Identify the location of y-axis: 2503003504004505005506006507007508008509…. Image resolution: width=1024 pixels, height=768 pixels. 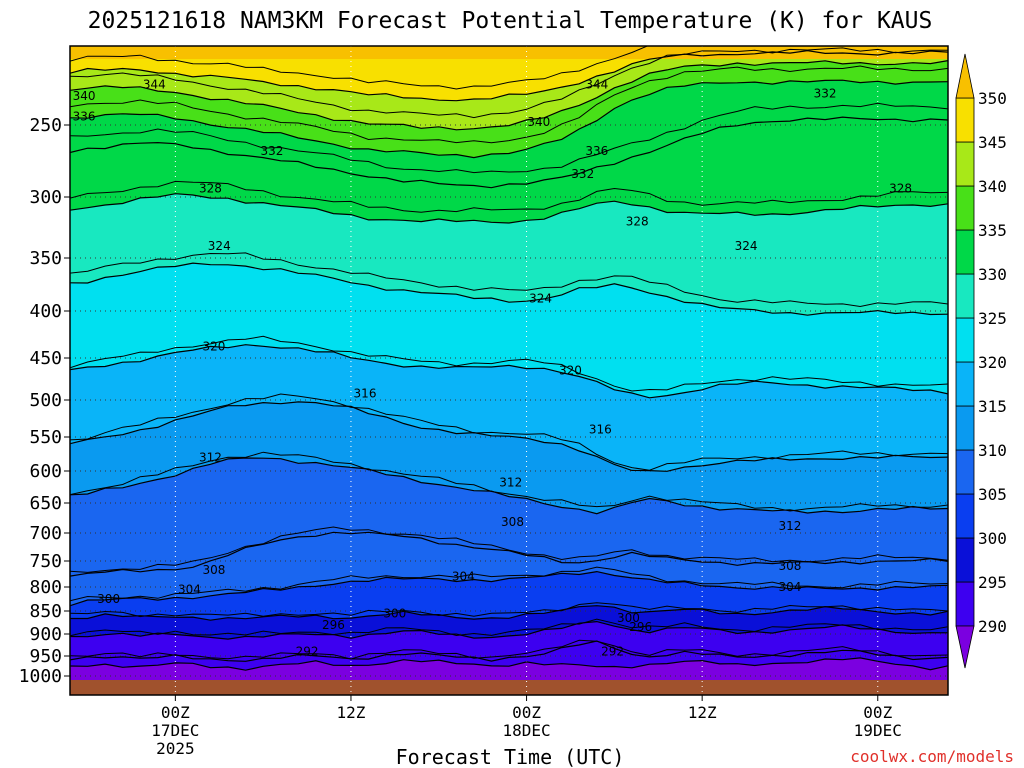
(44, 401).